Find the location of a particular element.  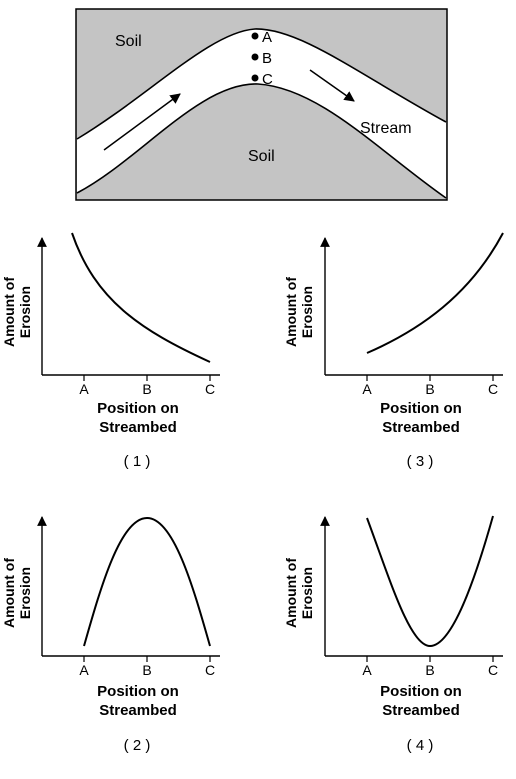

flow-arrow-right is located at coordinates (332, 85).